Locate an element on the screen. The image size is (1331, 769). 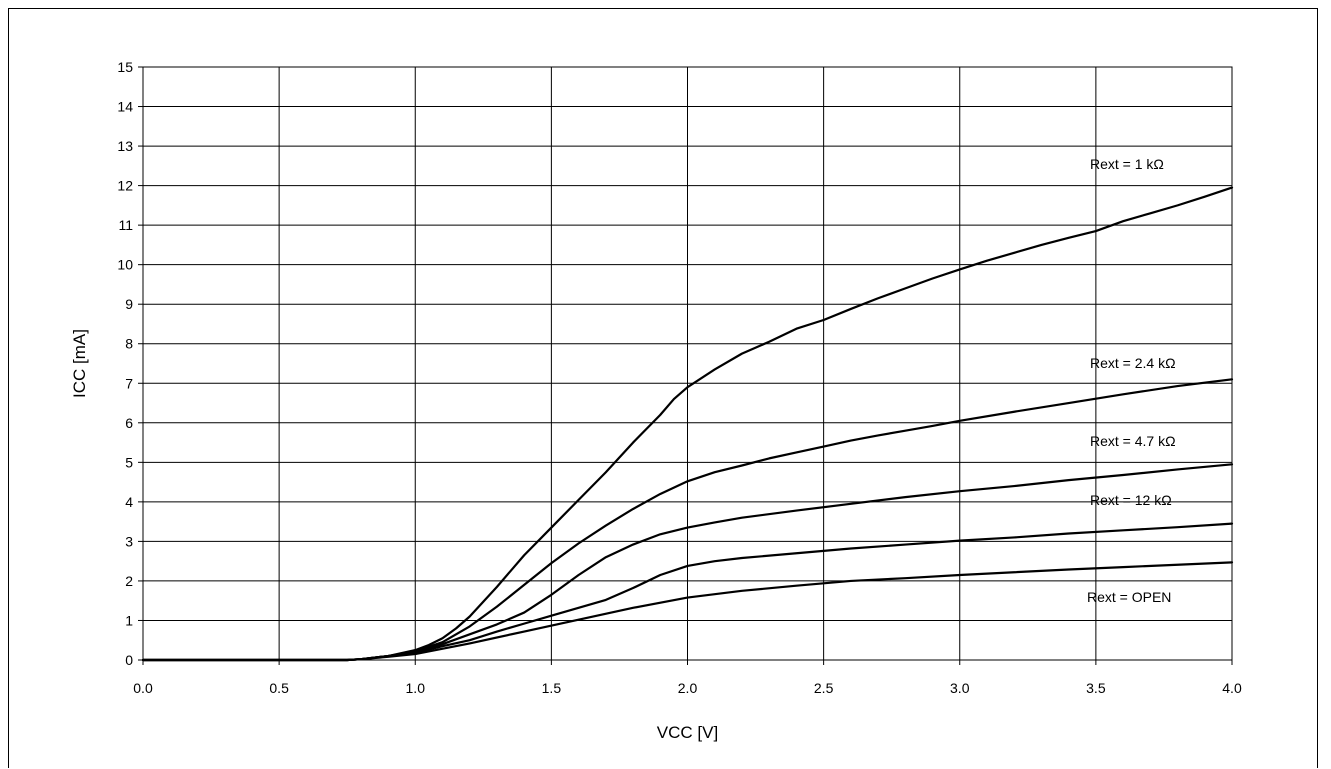
x-tick-label: 2.0 is located at coordinates (688, 688).